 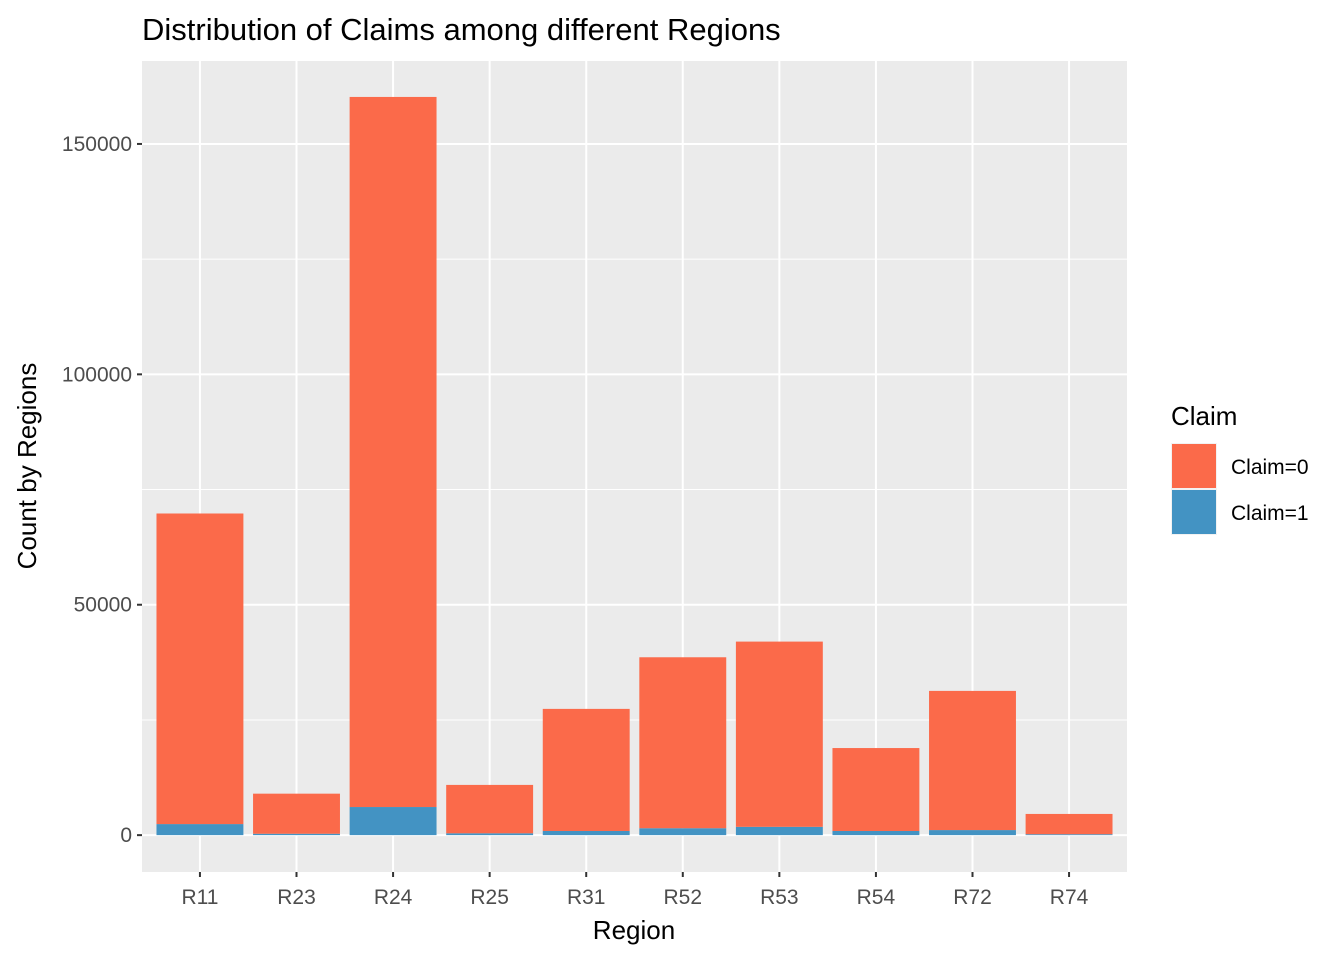 What do you see at coordinates (1069, 897) in the screenshot?
I see `x-tick-label: R74` at bounding box center [1069, 897].